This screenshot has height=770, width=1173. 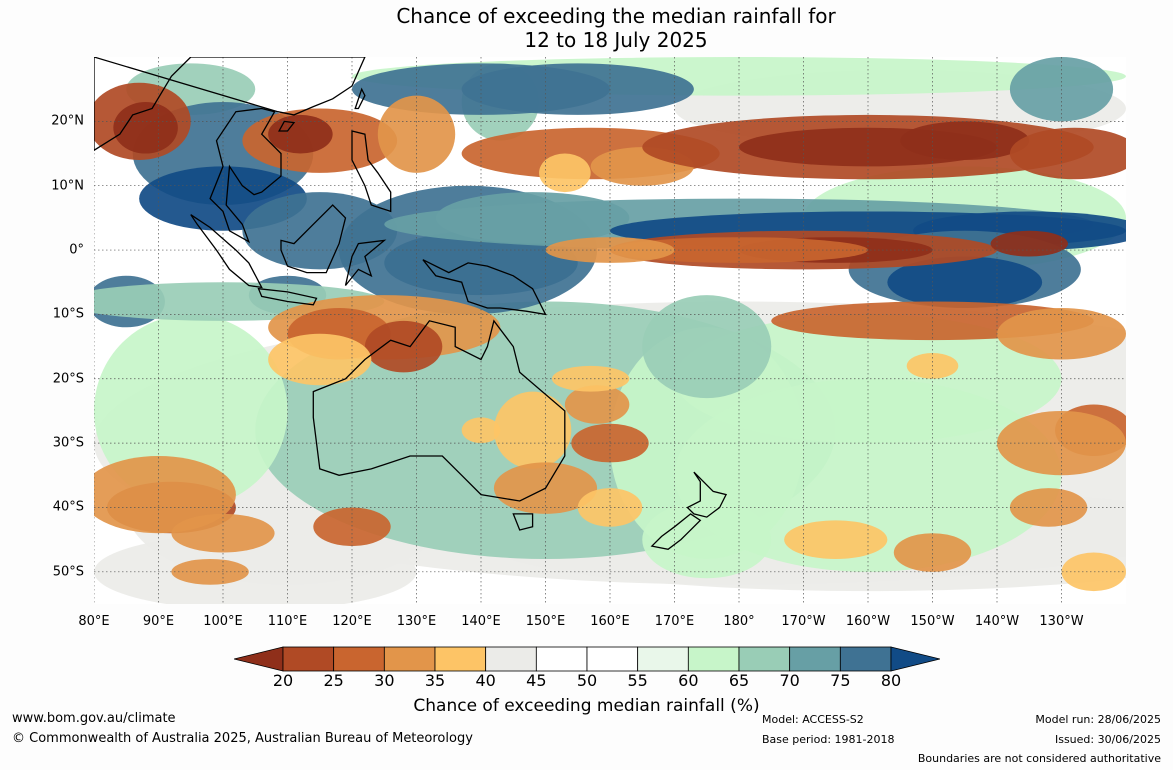 I want to click on tasmania-coastline, so click(x=523, y=522).